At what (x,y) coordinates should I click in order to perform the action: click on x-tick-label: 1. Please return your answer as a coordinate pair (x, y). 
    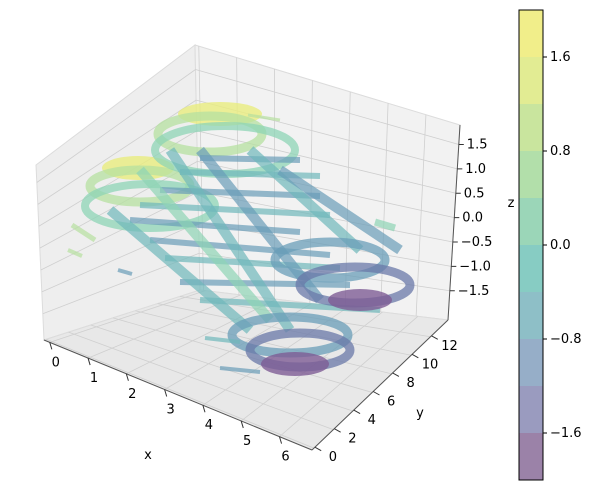
    Looking at the image, I should click on (94, 378).